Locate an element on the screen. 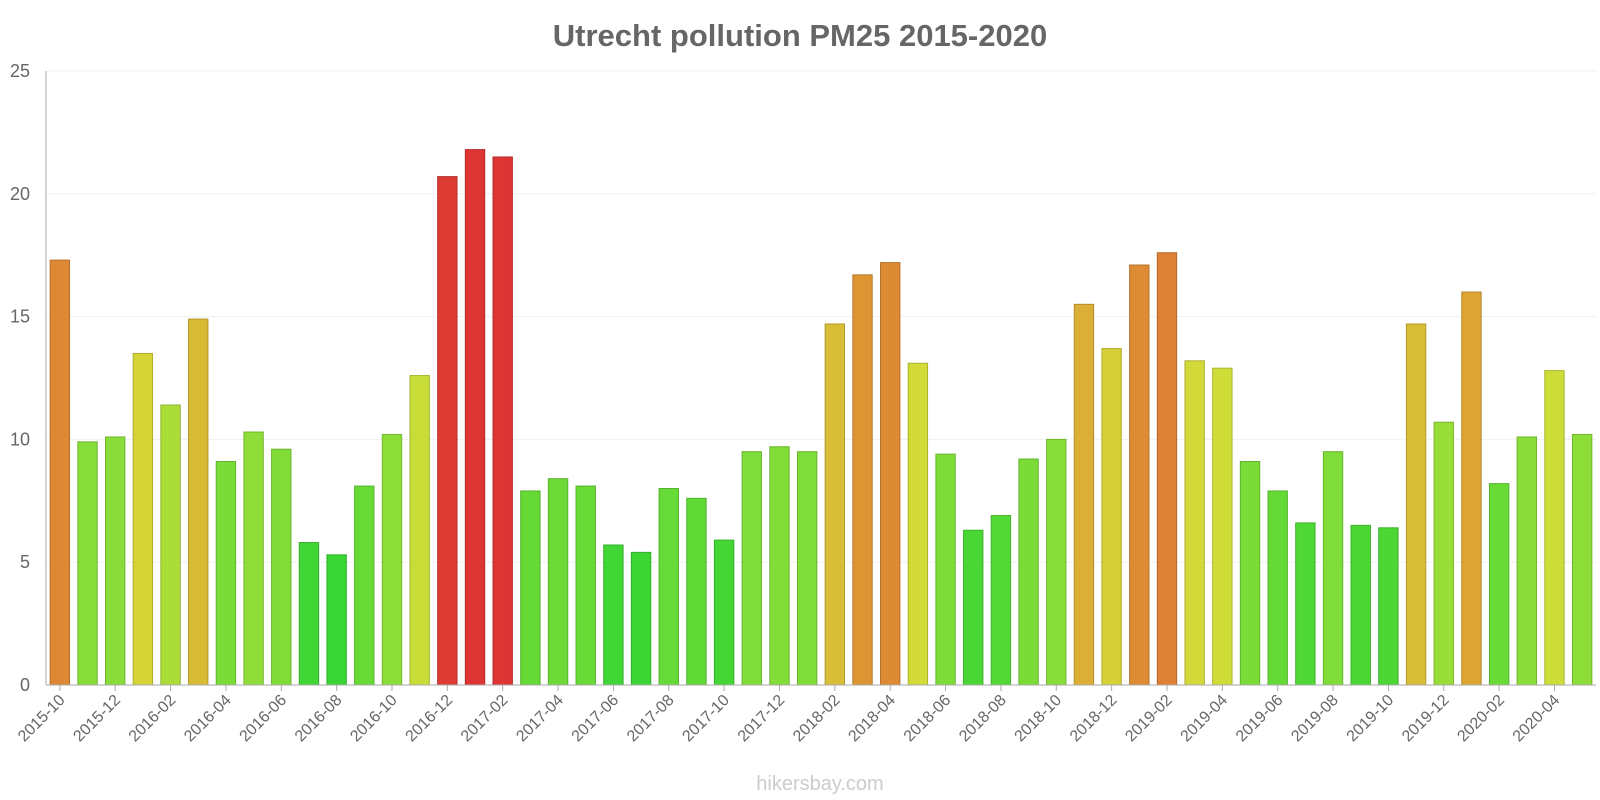 This screenshot has width=1600, height=800. x-tick-label: 2019-08 is located at coordinates (1315, 719).